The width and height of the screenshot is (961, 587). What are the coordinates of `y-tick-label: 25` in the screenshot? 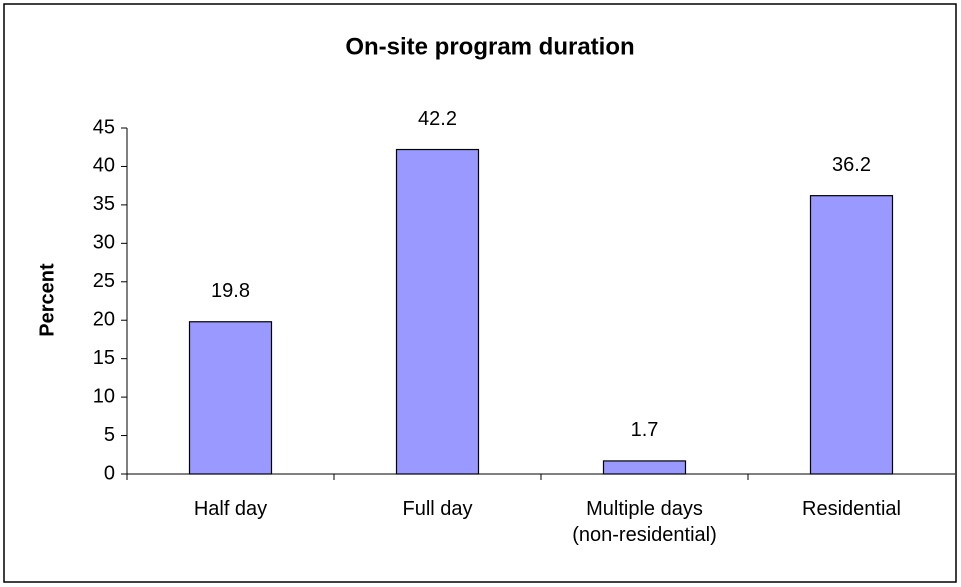 It's located at (104, 281).